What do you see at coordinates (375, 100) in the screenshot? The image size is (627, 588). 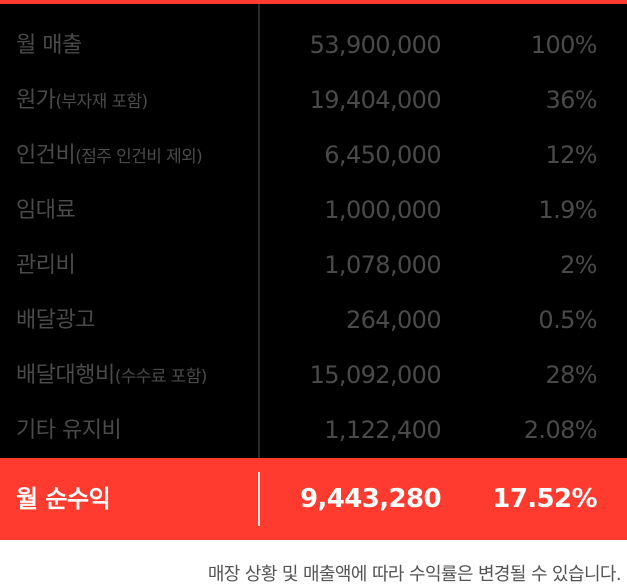 I see `row-amount: 19,404,000` at bounding box center [375, 100].